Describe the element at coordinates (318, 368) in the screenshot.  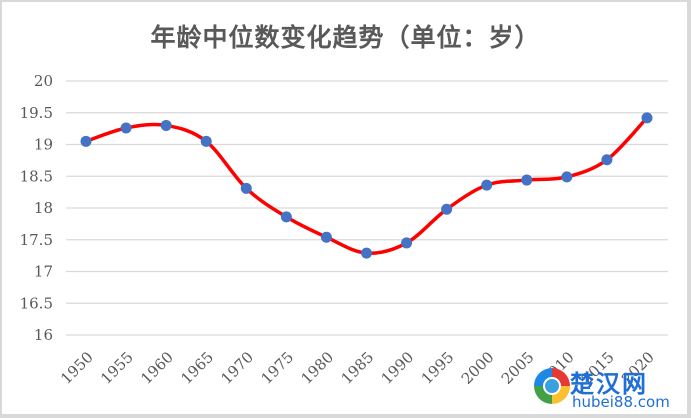
I see `x-tick-label: 1980` at that location.